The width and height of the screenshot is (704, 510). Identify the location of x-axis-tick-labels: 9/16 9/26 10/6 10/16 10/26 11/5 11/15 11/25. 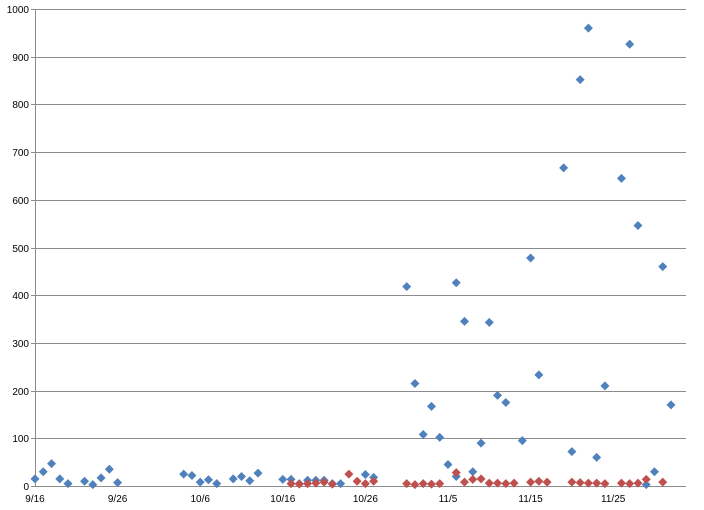
(325, 499).